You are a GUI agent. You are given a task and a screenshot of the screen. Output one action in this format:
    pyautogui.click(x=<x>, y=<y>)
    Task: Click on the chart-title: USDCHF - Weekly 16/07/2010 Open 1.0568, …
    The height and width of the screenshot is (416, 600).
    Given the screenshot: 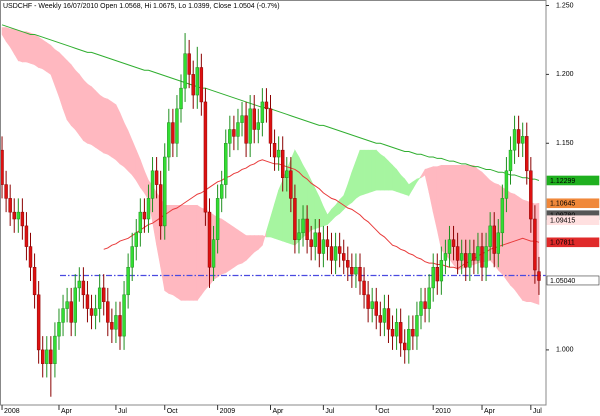 What is the action you would take?
    pyautogui.click(x=141, y=6)
    